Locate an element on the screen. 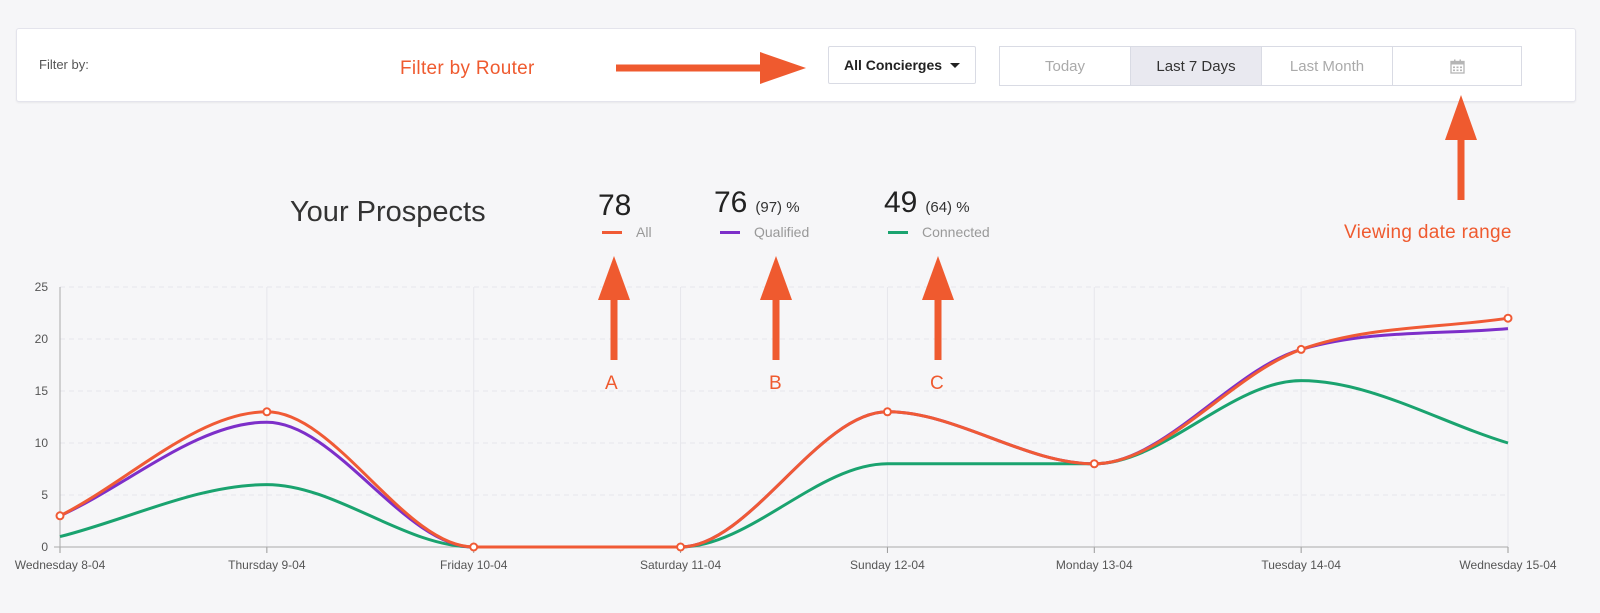 This screenshot has width=1600, height=613. stat-all-value: 78 is located at coordinates (615, 205).